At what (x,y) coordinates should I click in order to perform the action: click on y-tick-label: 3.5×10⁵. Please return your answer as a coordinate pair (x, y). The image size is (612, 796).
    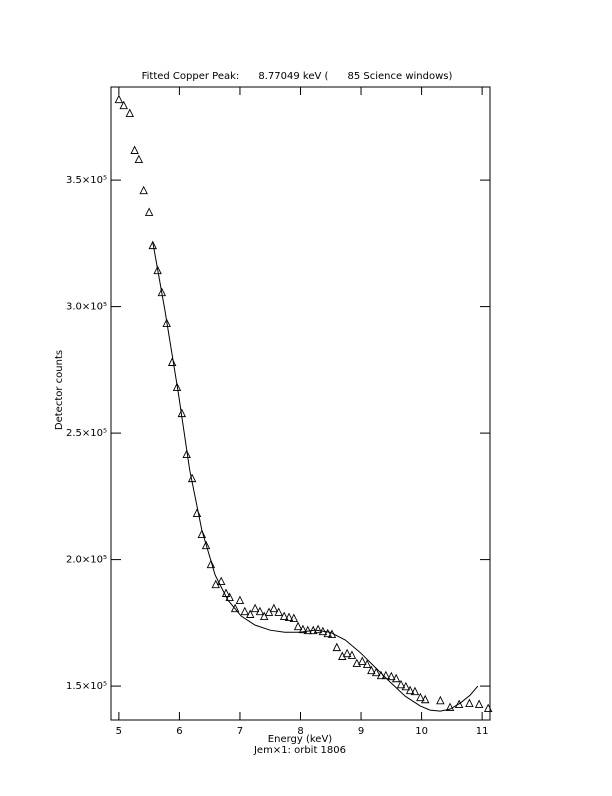
    Looking at the image, I should click on (86, 180).